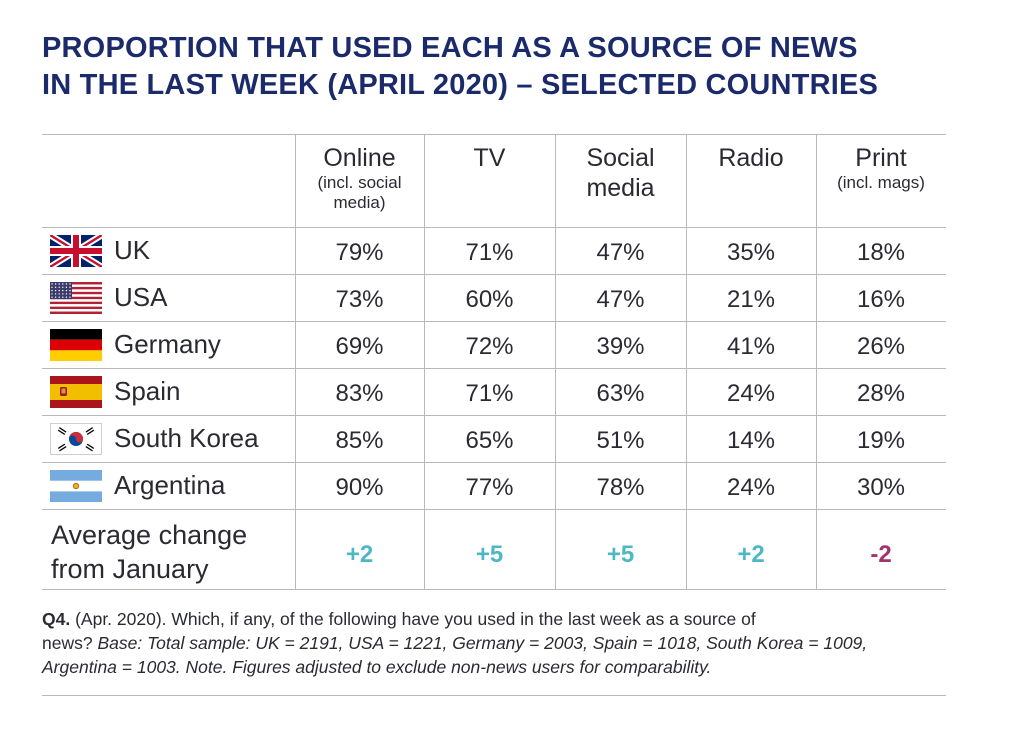  What do you see at coordinates (751, 158) in the screenshot?
I see `column-header-label: Radio` at bounding box center [751, 158].